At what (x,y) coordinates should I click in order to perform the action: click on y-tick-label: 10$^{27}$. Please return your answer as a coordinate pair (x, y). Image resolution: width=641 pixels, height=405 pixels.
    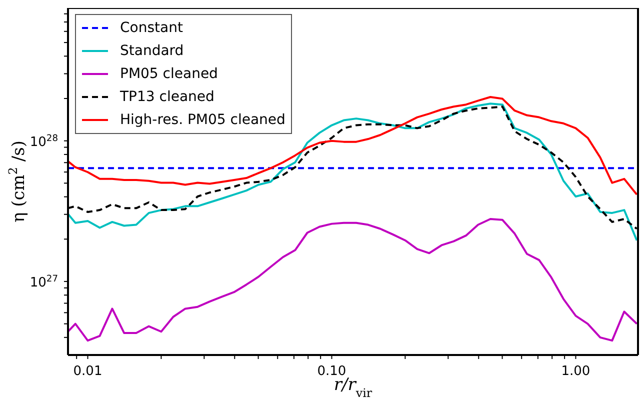
    Looking at the image, I should click on (44, 282).